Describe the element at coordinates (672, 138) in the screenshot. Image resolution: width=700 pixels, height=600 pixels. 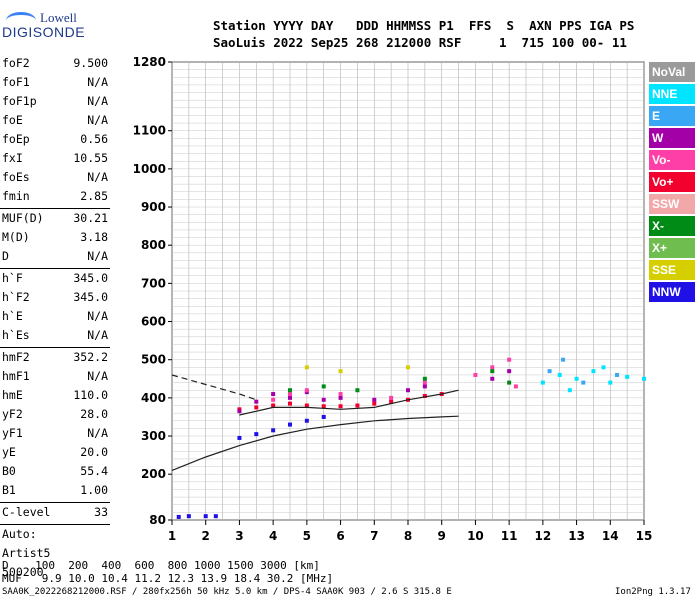
I see `legend-item: W` at that location.